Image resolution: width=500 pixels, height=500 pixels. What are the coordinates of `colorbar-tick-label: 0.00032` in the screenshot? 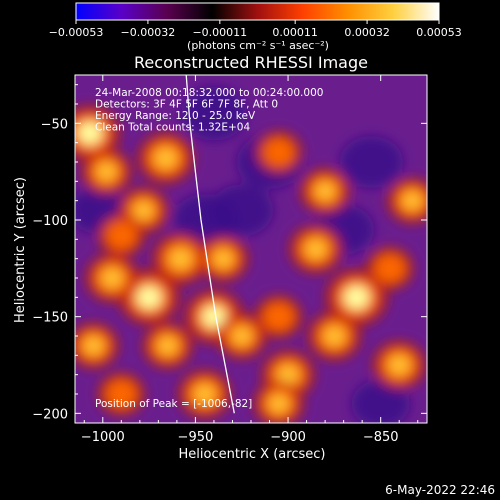 It's located at (367, 32).